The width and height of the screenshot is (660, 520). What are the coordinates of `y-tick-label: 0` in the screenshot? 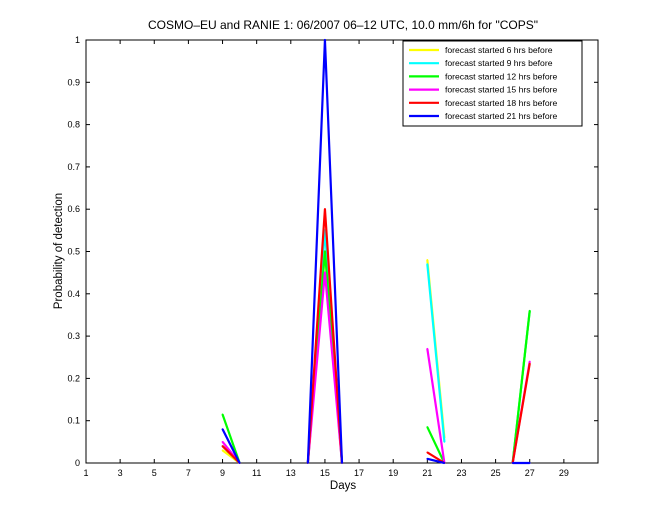 It's located at (77, 463).